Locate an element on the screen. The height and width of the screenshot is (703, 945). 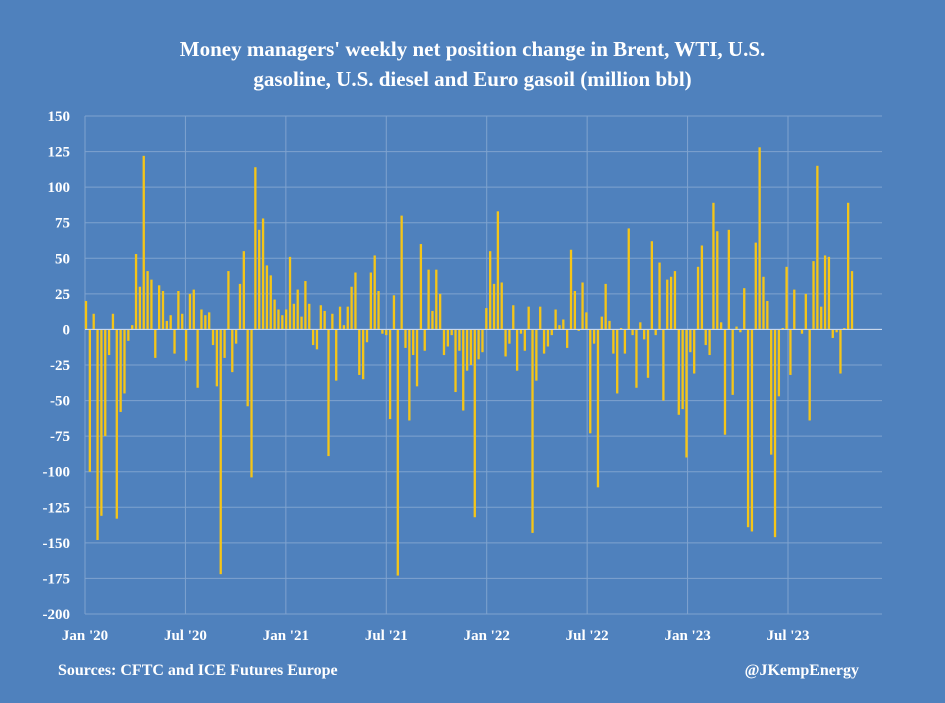
y-tick-label: -100 is located at coordinates (57, 473).